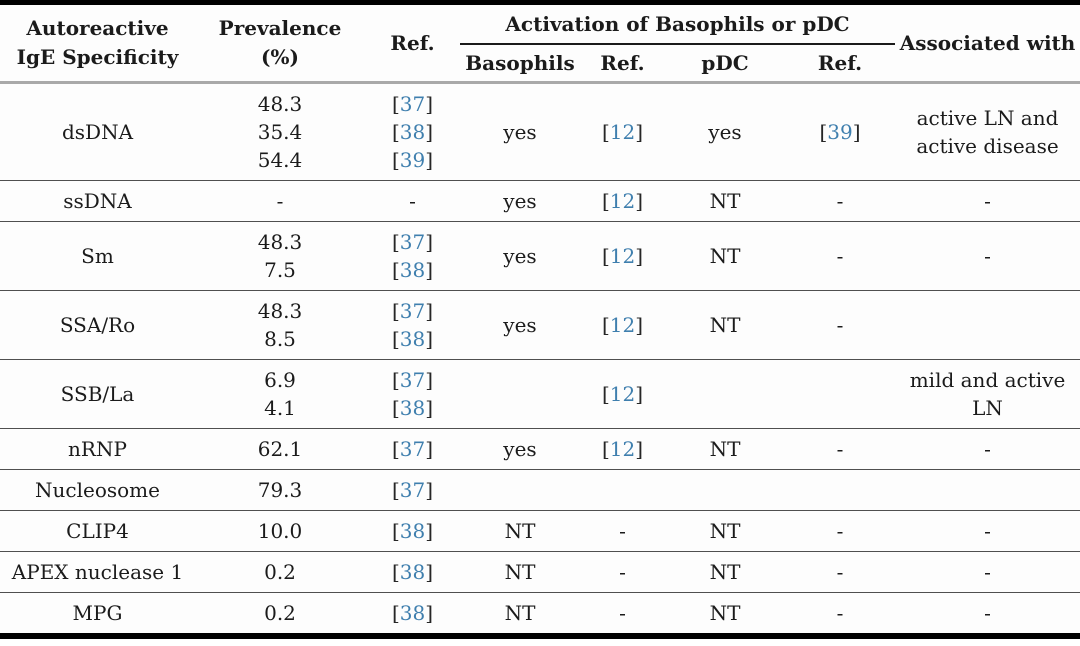  I want to click on col-header-associated: Associated with, so click(987, 43).